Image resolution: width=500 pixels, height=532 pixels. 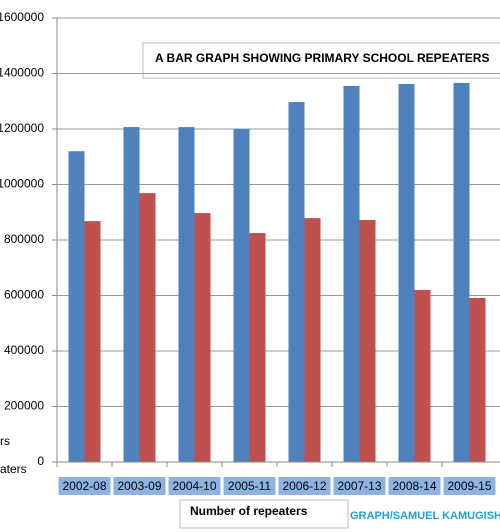 I want to click on x-axis-label: Number of repeaters, so click(x=249, y=511).